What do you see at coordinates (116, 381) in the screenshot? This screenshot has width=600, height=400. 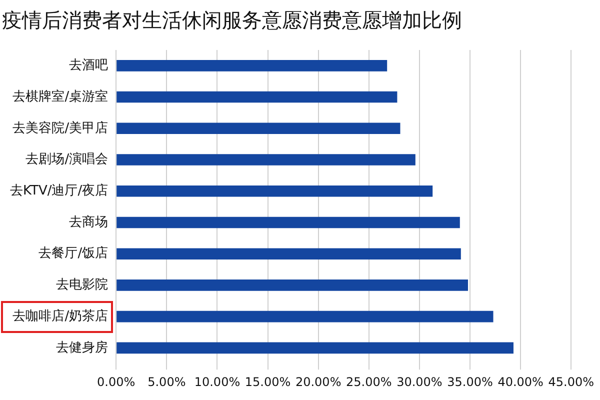 I see `x-tick-label: 0.00%` at bounding box center [116, 381].